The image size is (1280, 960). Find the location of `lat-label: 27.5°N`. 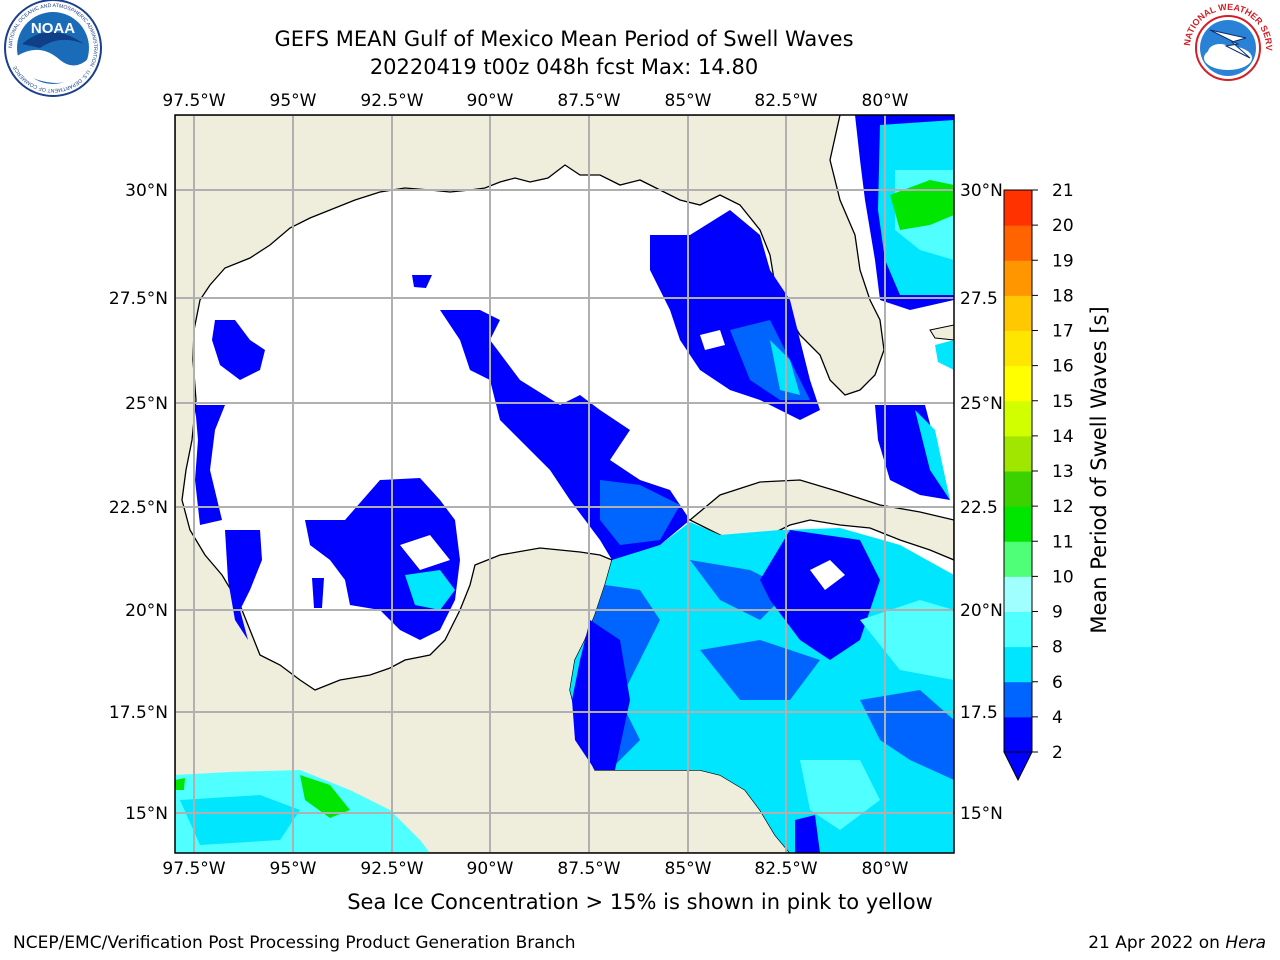

lat-label: 27.5°N is located at coordinates (138, 299).